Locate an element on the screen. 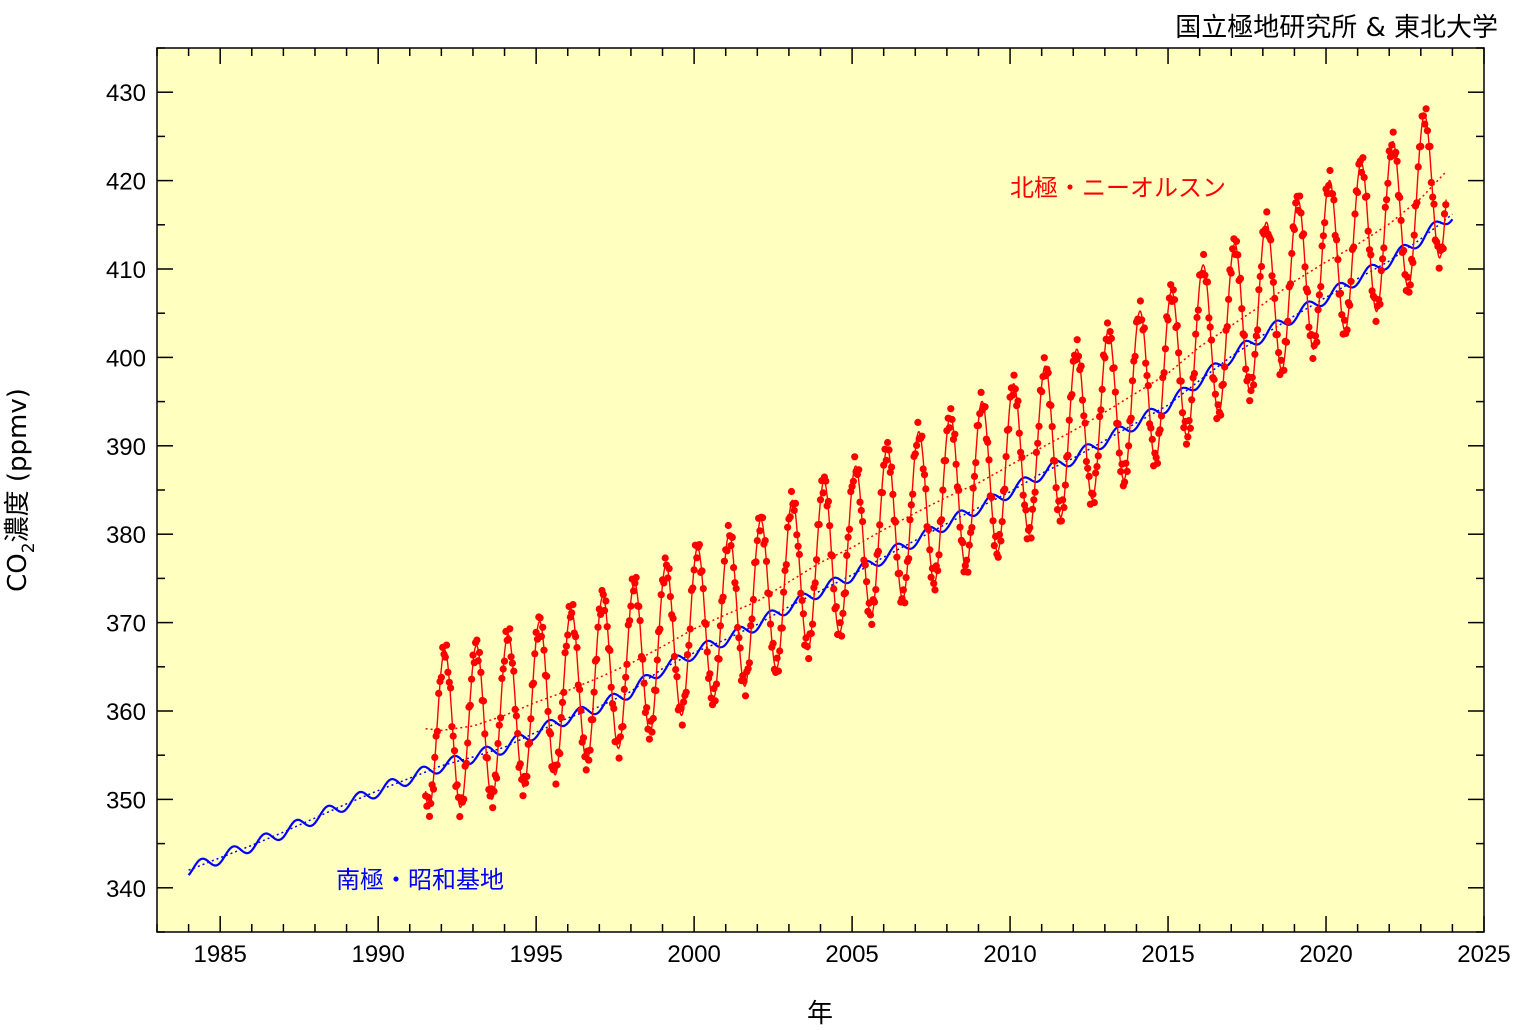 The image size is (1536, 1030). y-tick-label: 430 is located at coordinates (126, 93).